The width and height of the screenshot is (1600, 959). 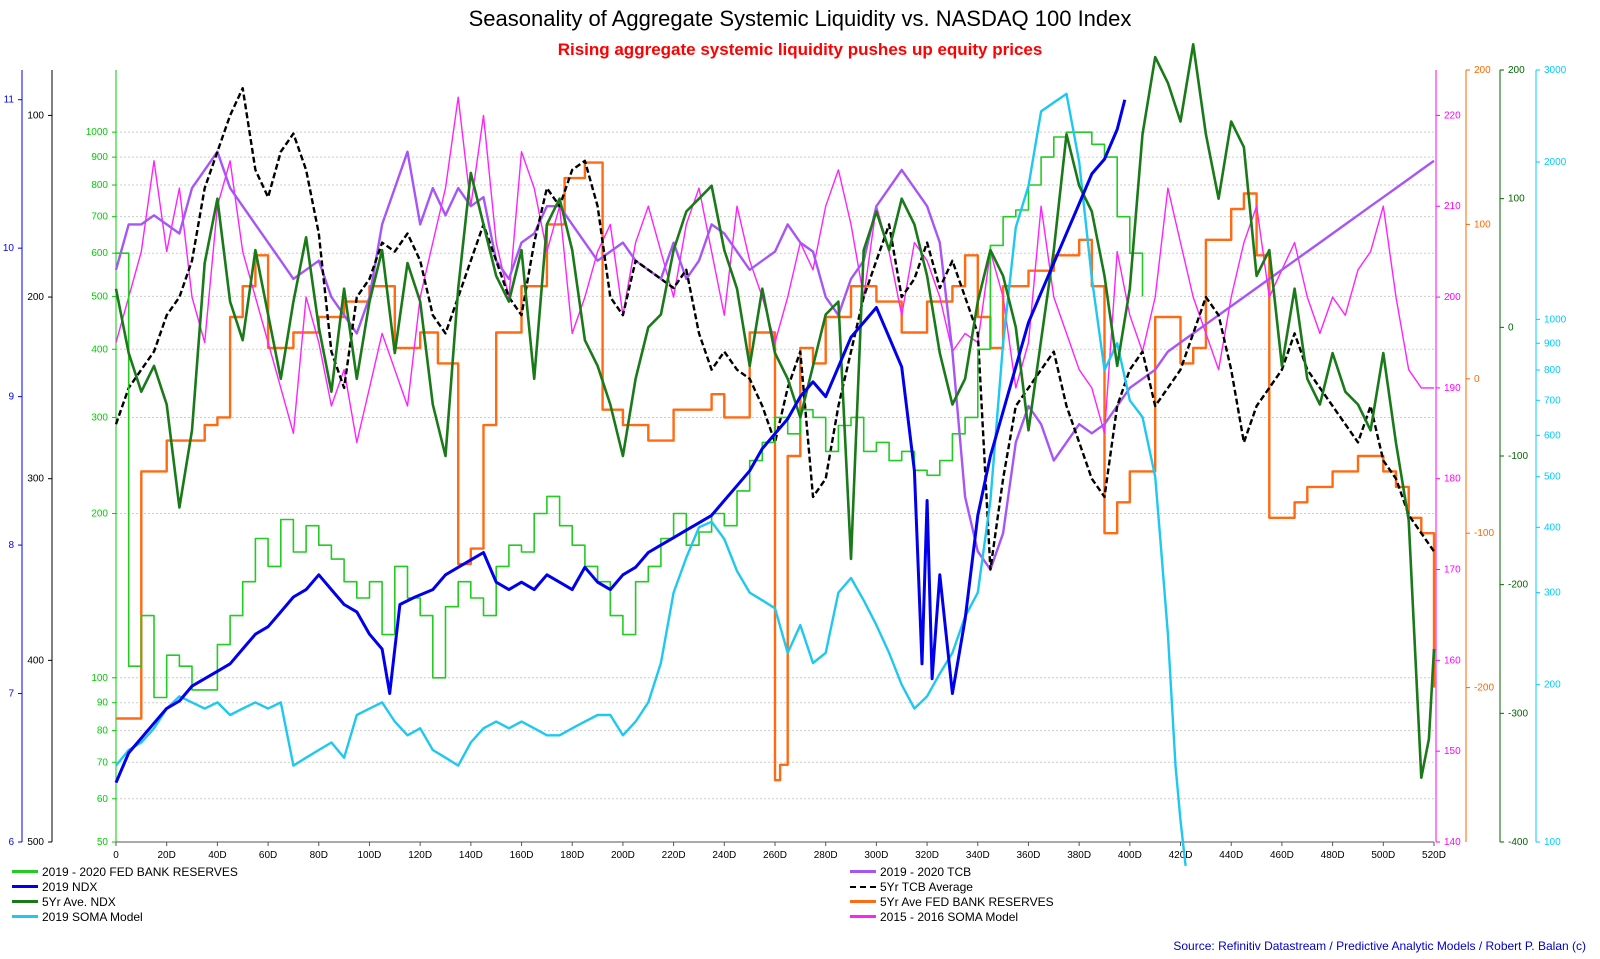 I want to click on x-tick-label: 460D, so click(x=1282, y=855).